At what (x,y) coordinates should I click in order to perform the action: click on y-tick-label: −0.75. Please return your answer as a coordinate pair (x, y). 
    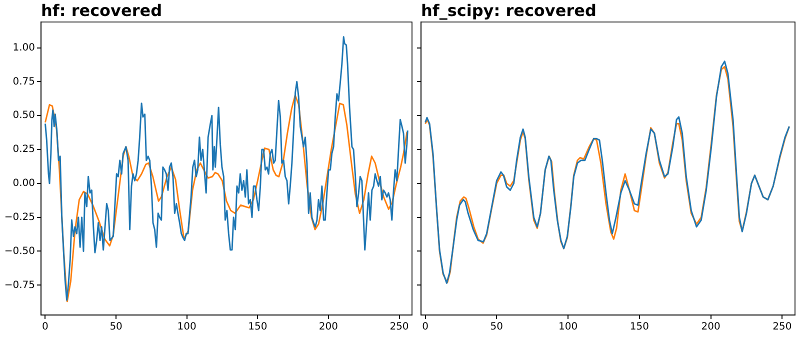
    Looking at the image, I should click on (19, 285).